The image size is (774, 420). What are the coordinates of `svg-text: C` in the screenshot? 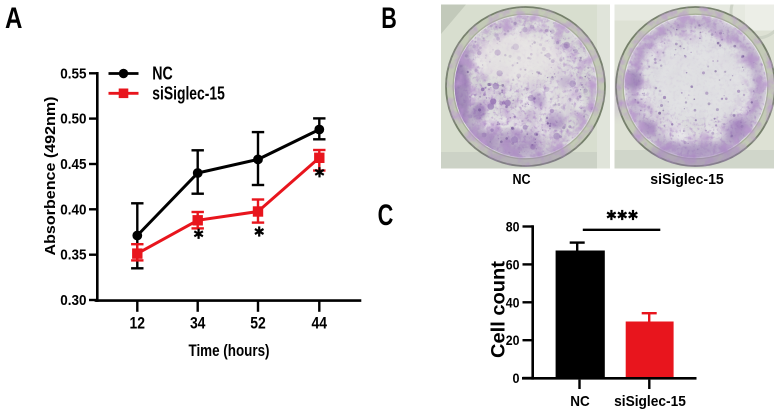 It's located at (386, 215).